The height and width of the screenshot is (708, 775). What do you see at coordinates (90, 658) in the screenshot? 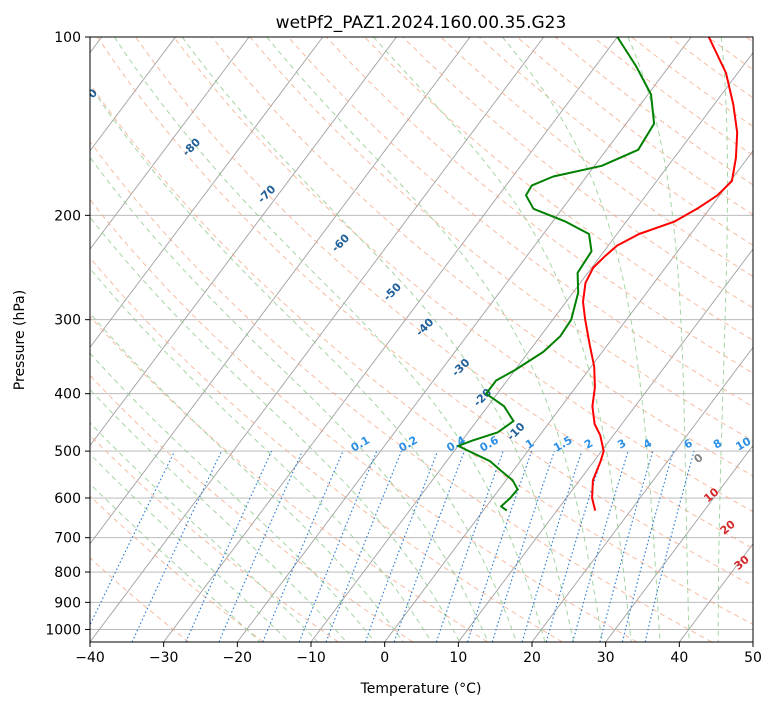
I see `x-tick-label: −40` at bounding box center [90, 658].